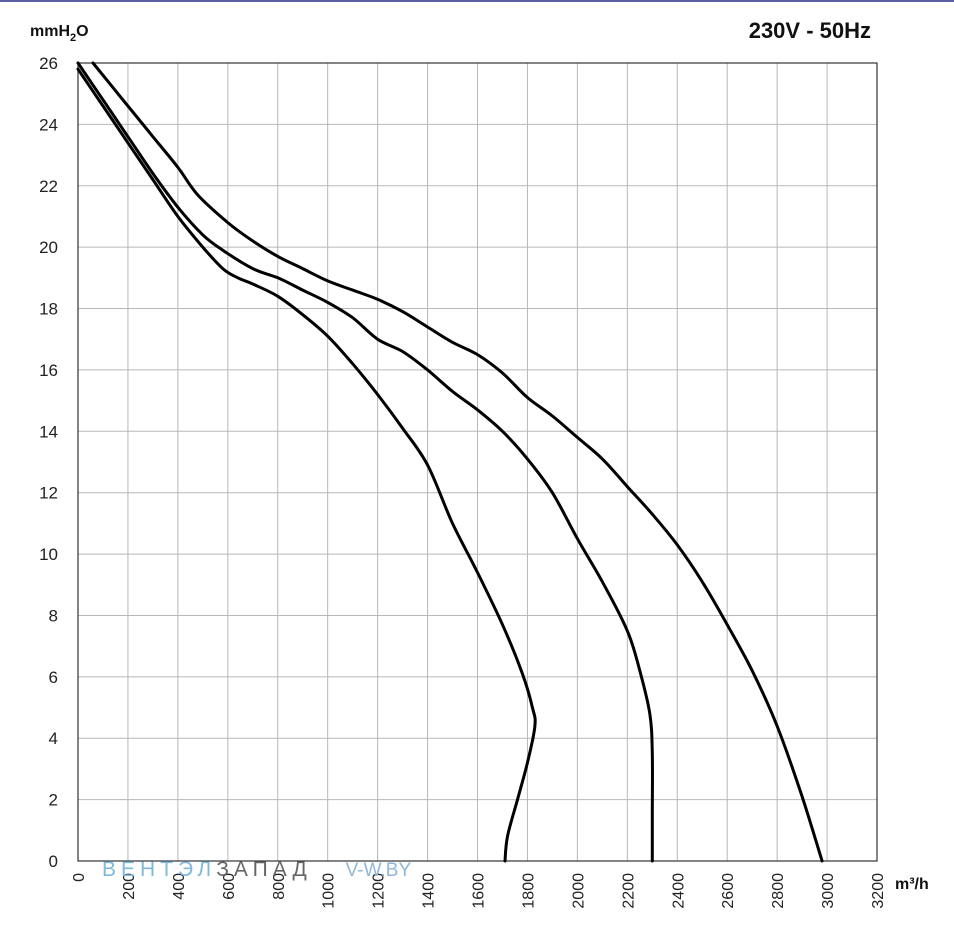  Describe the element at coordinates (279, 886) in the screenshot. I see `x-tick-label: 800` at that location.